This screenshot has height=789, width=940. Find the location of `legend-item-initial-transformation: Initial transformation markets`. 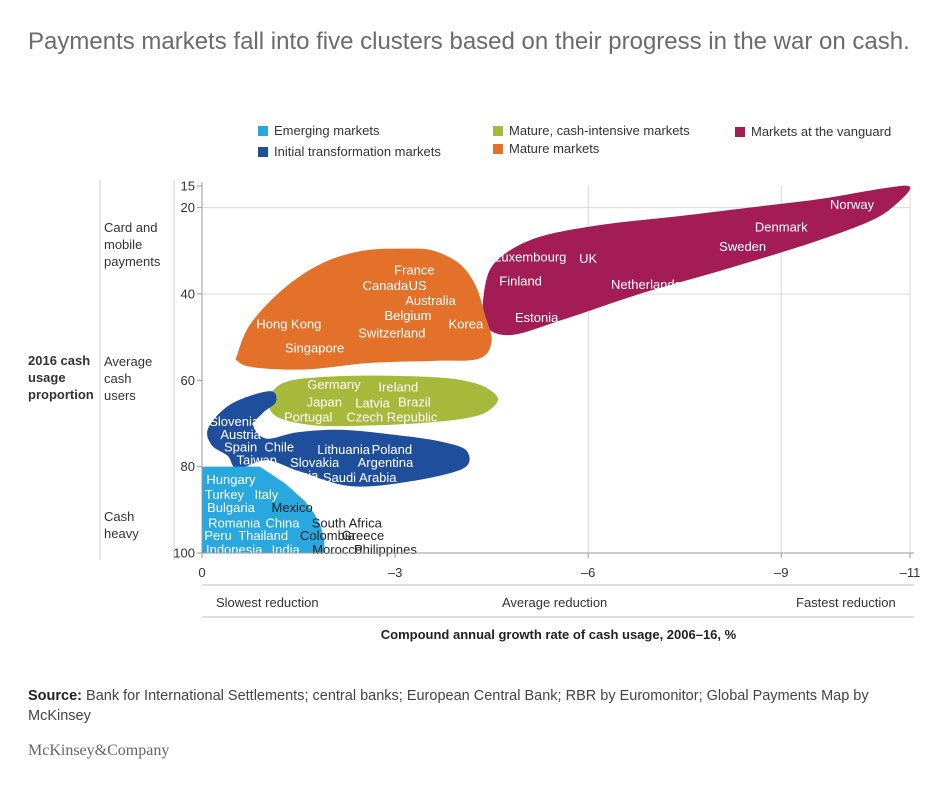

legend-item-initial-transformation: Initial transformation markets is located at coordinates (349, 151).